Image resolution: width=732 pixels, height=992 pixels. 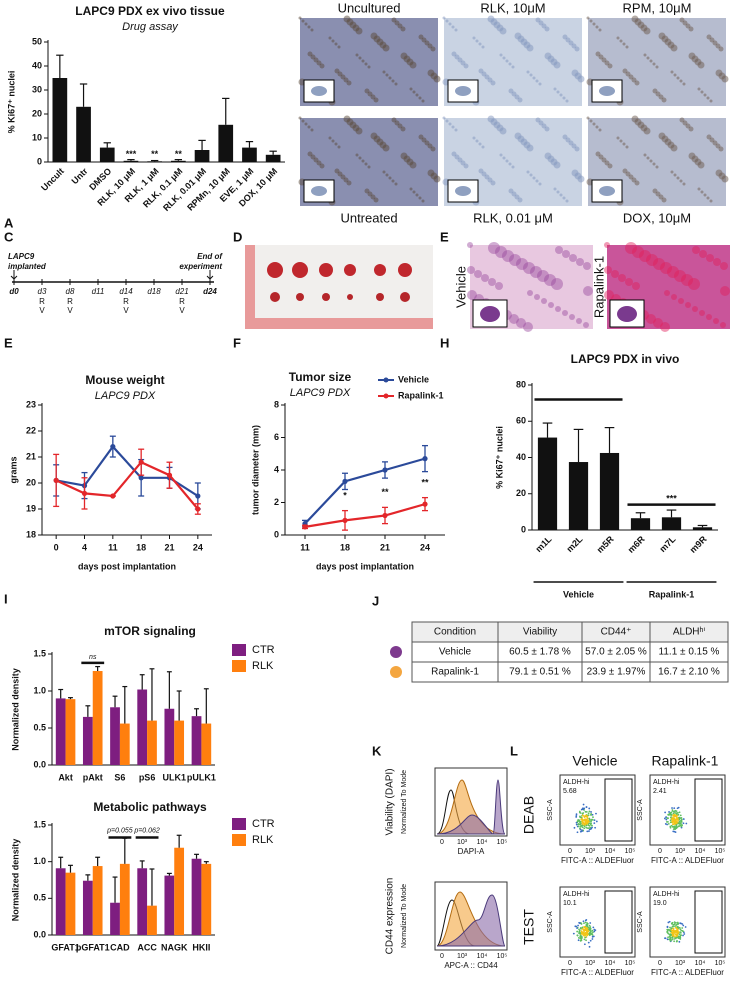 What do you see at coordinates (708, 922) in the screenshot?
I see `gate` at bounding box center [708, 922].